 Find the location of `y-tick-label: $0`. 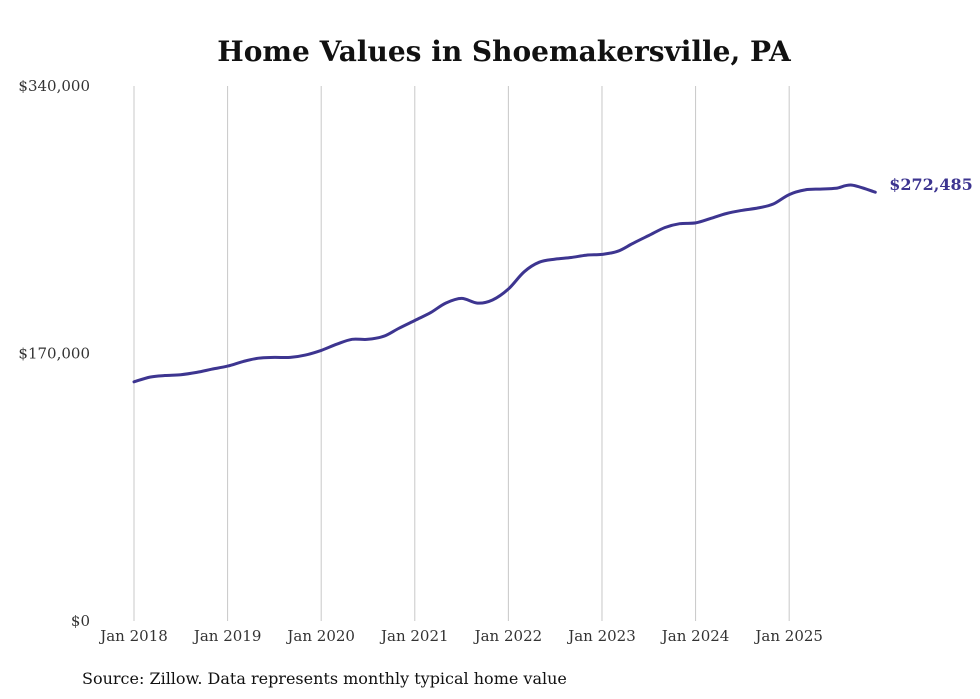

y-tick-label: $0 is located at coordinates (80, 621).